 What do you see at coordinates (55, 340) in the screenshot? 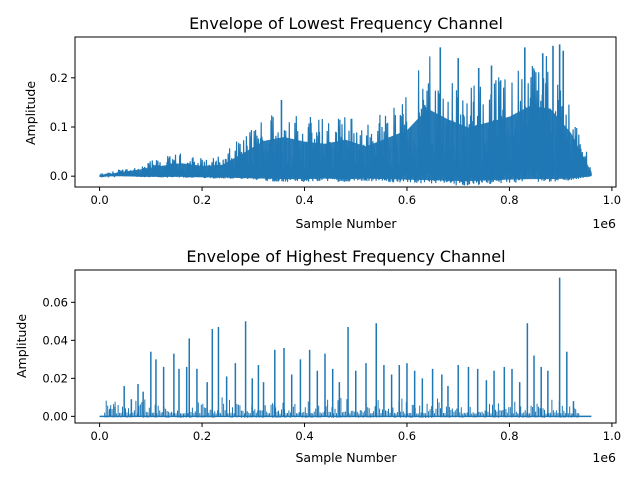
I see `y-tick-label: 0.04` at bounding box center [55, 340].